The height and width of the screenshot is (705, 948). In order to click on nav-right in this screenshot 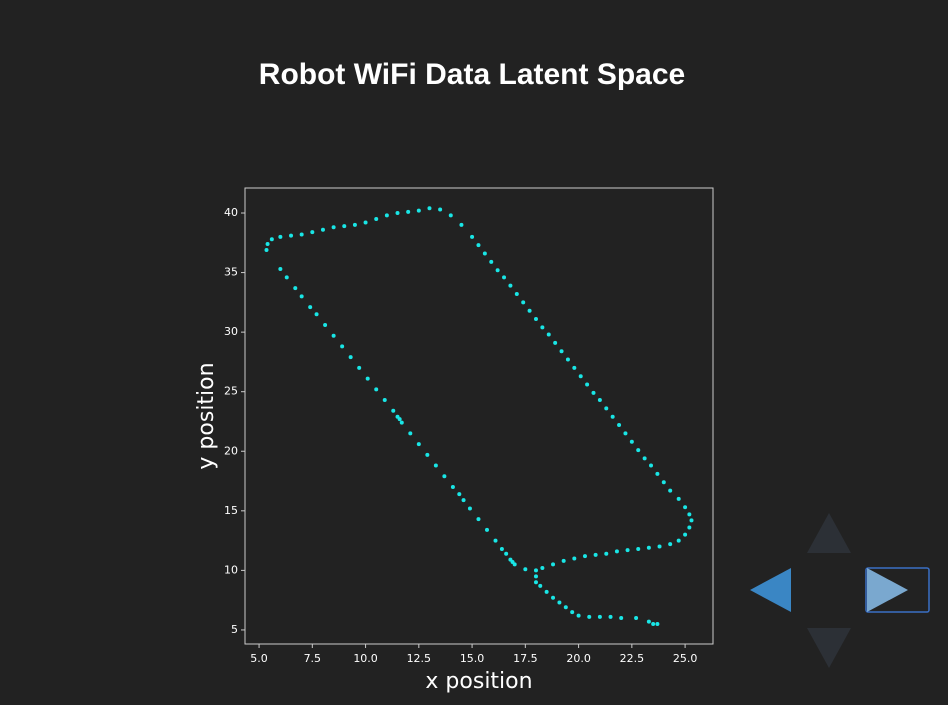, I will do `click(887, 590)`.